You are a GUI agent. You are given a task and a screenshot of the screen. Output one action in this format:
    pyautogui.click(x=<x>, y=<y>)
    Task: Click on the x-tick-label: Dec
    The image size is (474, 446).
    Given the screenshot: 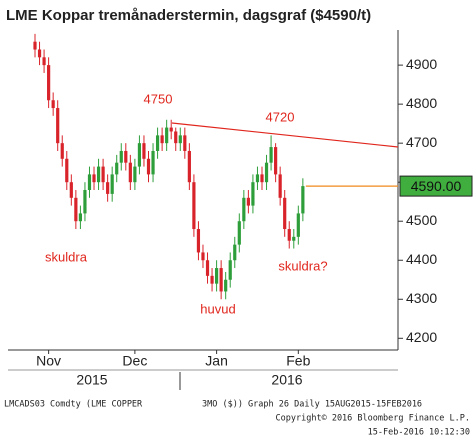 What is the action you would take?
    pyautogui.click(x=134, y=361)
    